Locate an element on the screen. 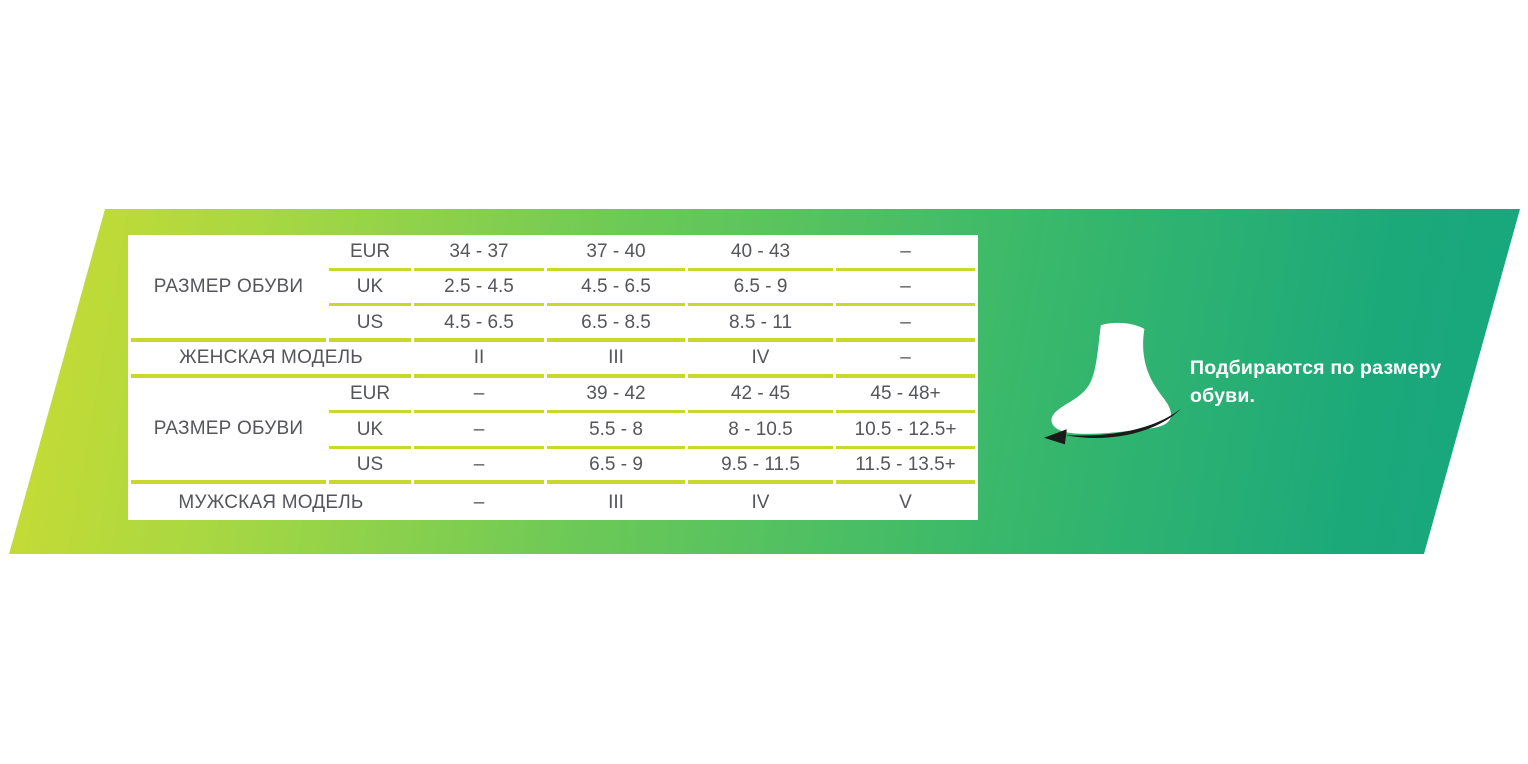 This screenshot has width=1528, height=764. table-row-men-model: МУЖСКАЯ МОДЕЛЬ – III IV V is located at coordinates (553, 502).